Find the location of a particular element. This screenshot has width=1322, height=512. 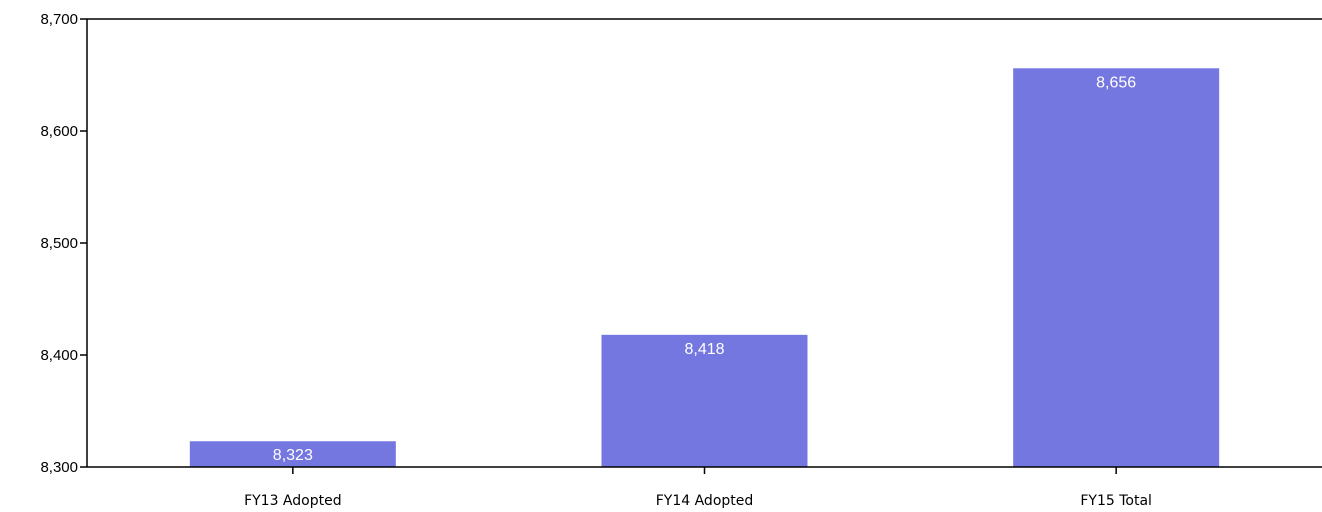

x-tick-label: FY15 Total is located at coordinates (1116, 501).